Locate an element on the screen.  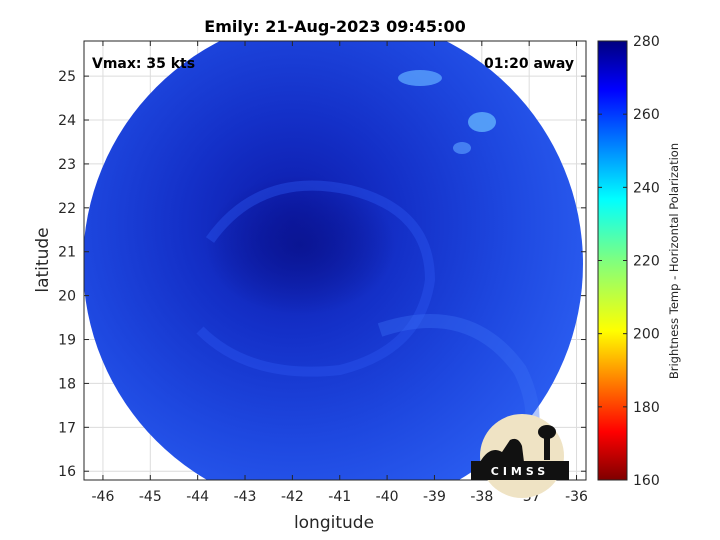
y-tick-label: 20 is located at coordinates (67, 297).